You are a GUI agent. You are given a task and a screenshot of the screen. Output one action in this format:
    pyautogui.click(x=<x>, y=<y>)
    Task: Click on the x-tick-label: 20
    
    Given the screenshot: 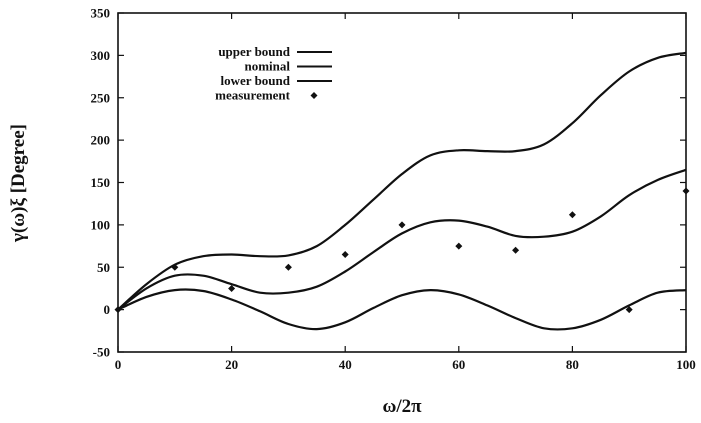 What is the action you would take?
    pyautogui.click(x=231, y=364)
    